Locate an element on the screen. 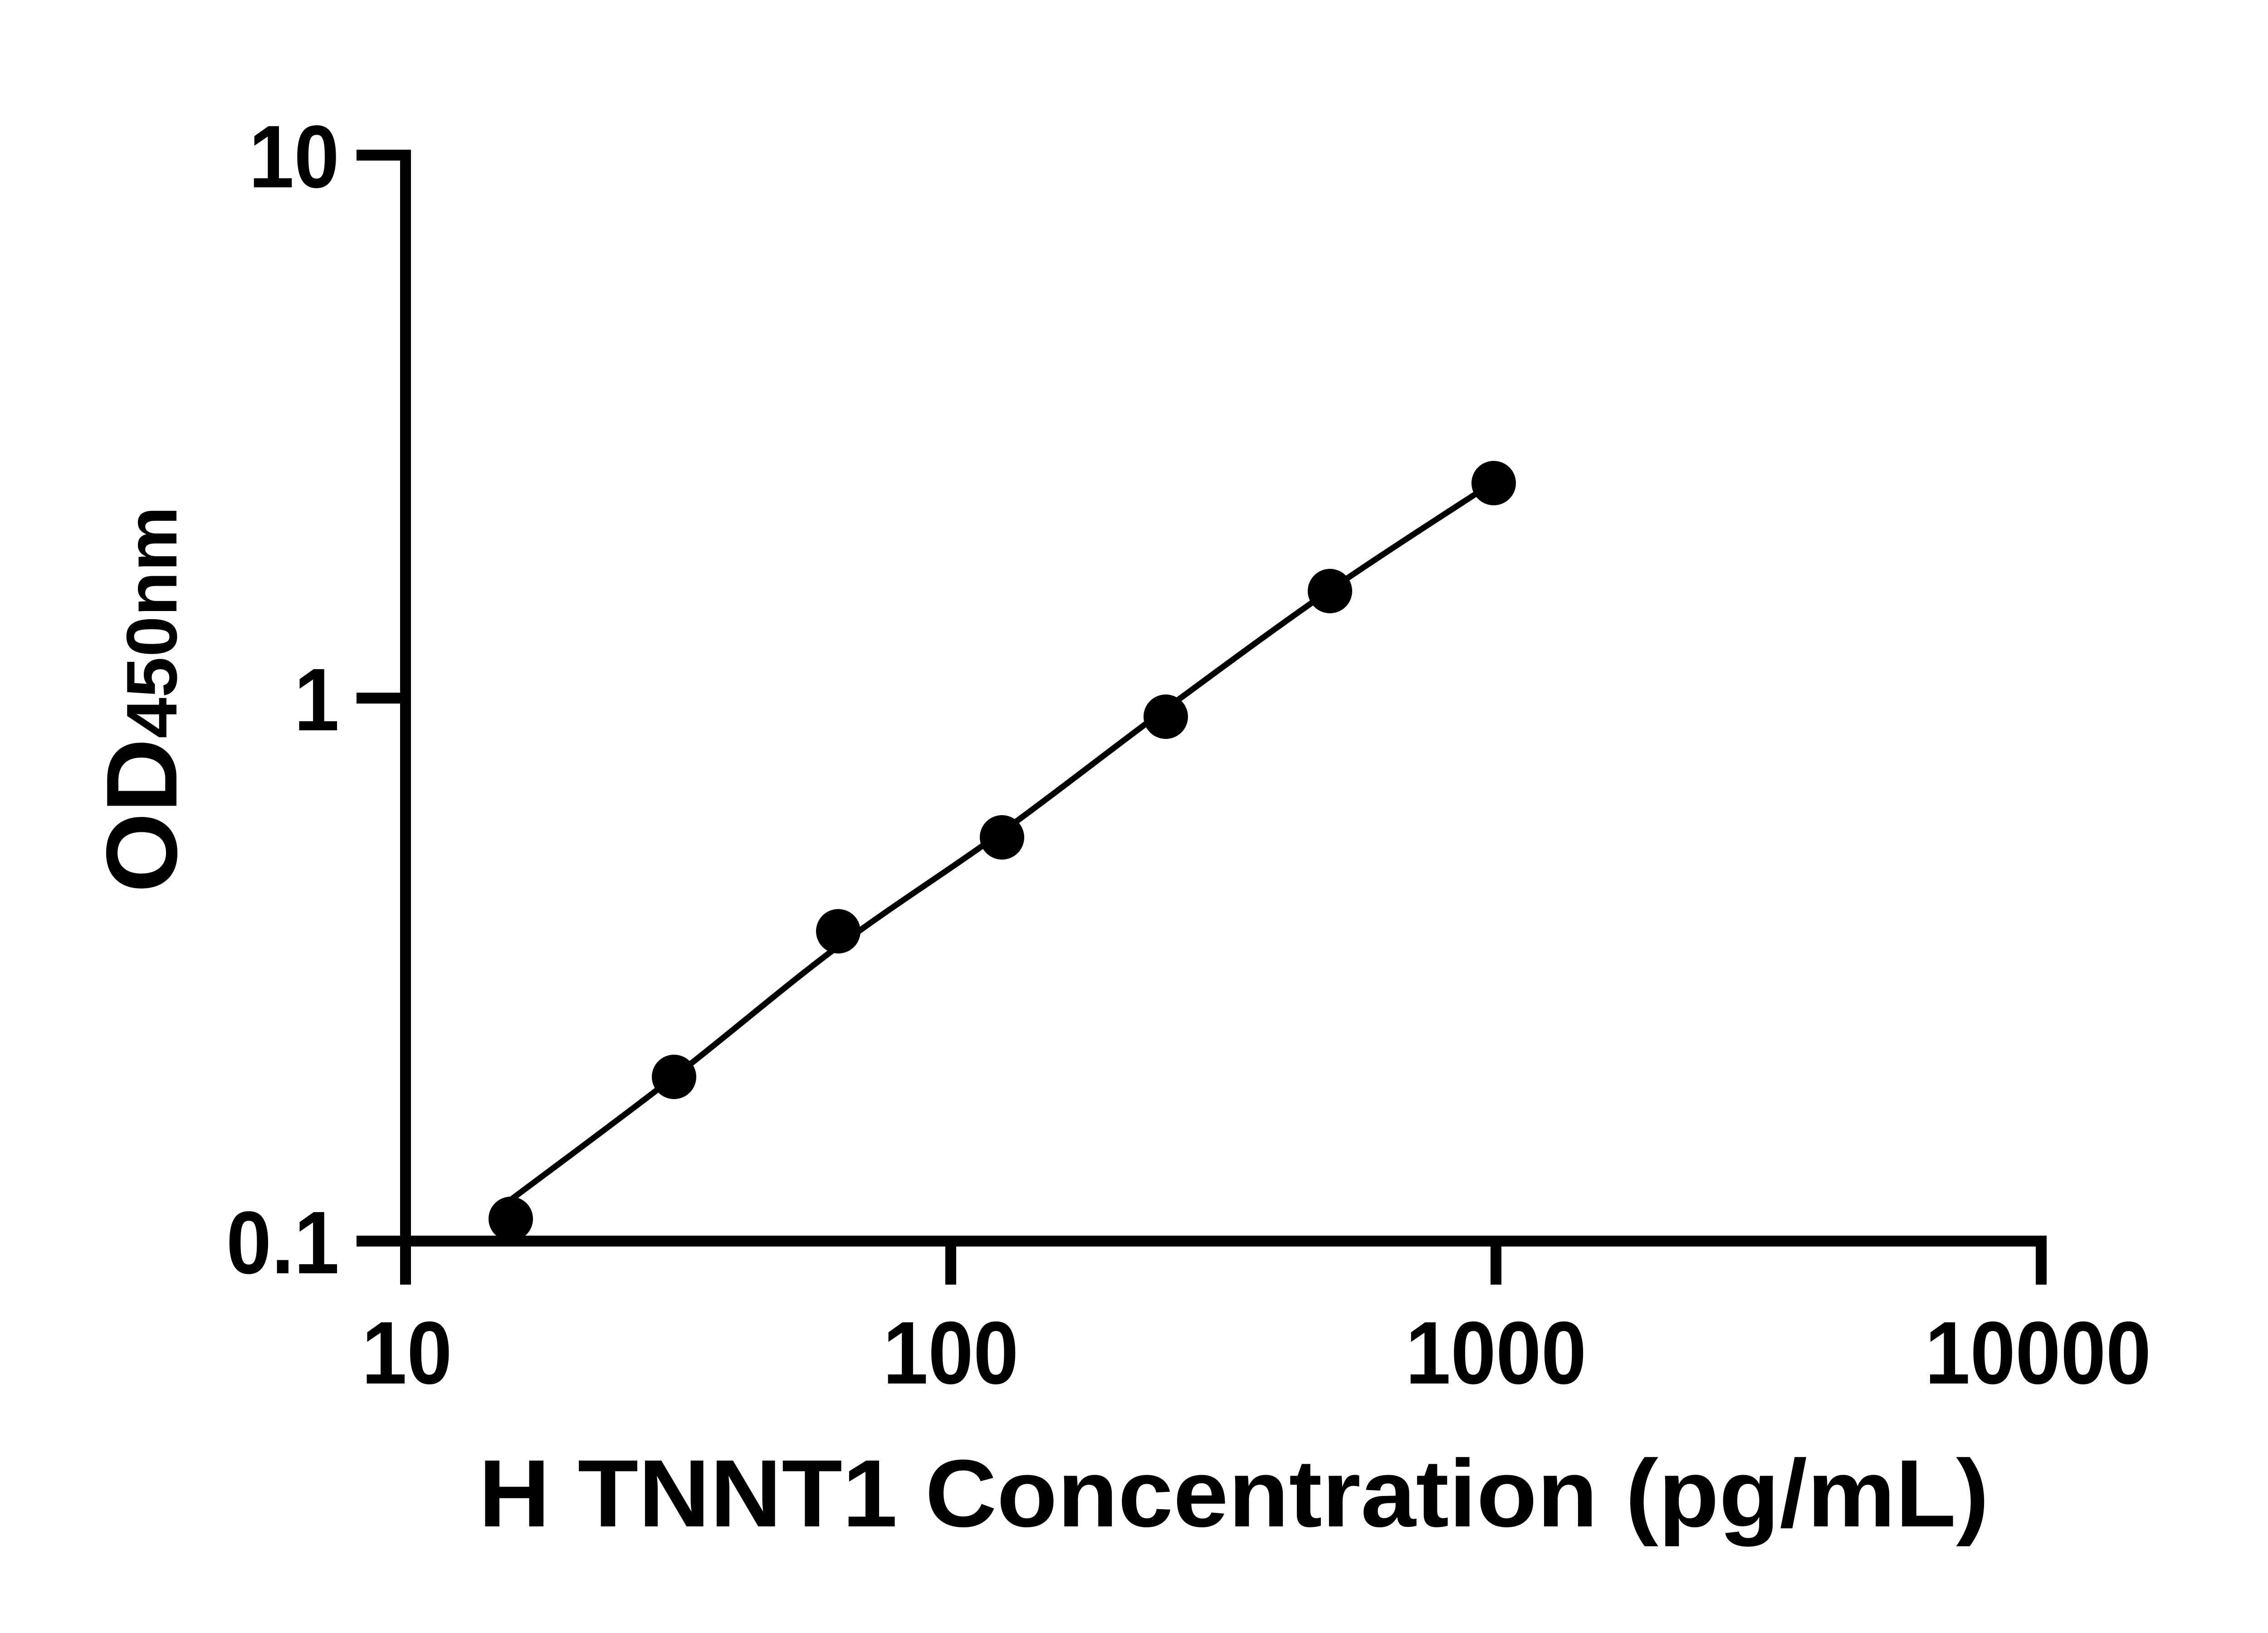  svg-text: 1000 is located at coordinates (1497, 1353).